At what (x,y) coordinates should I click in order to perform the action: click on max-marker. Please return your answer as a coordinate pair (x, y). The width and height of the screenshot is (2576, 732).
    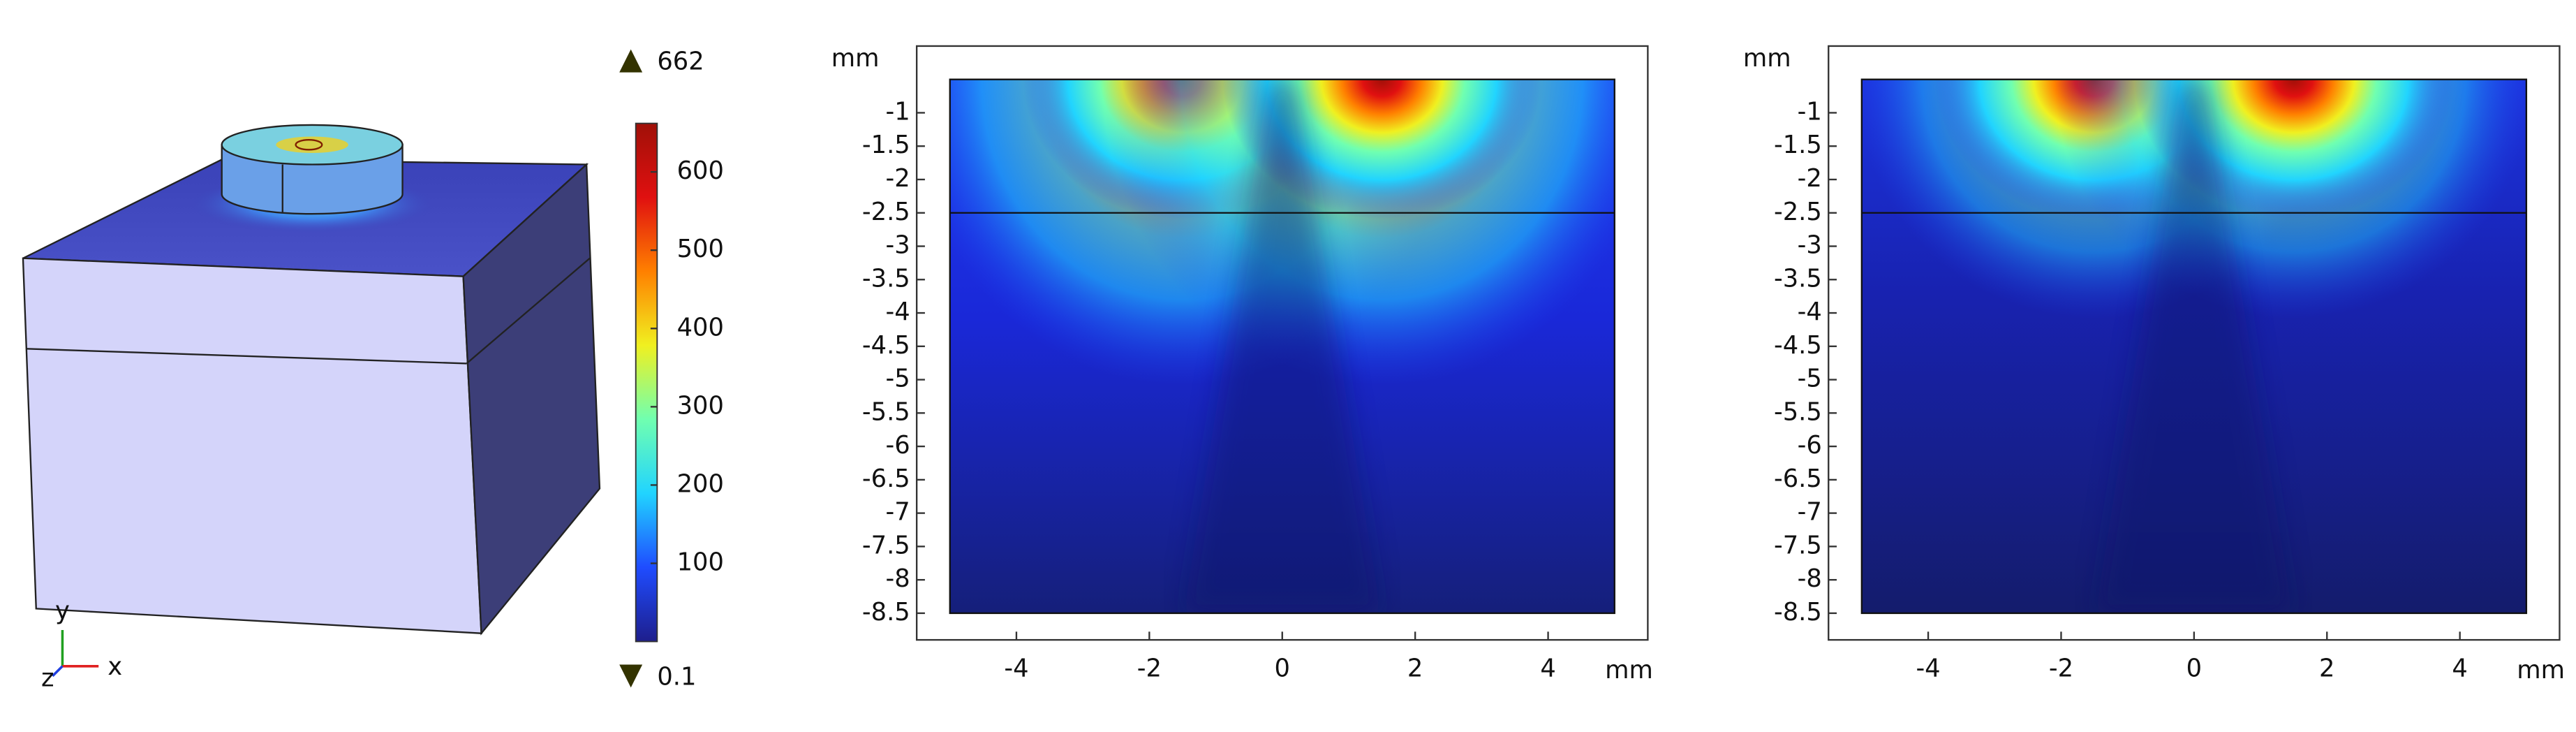
    Looking at the image, I should click on (631, 61).